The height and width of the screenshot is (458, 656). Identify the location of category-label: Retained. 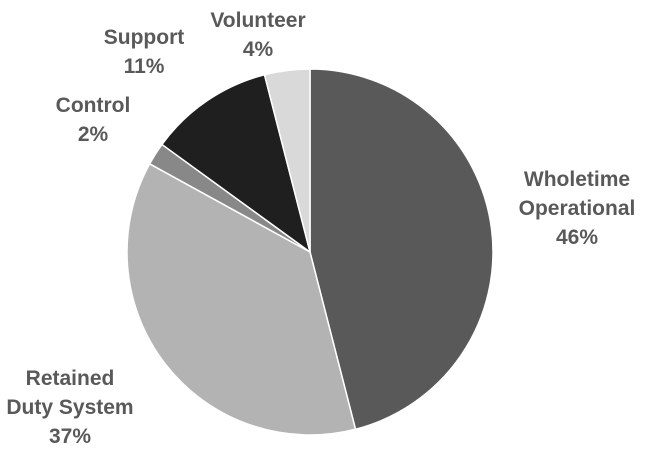
(70, 378).